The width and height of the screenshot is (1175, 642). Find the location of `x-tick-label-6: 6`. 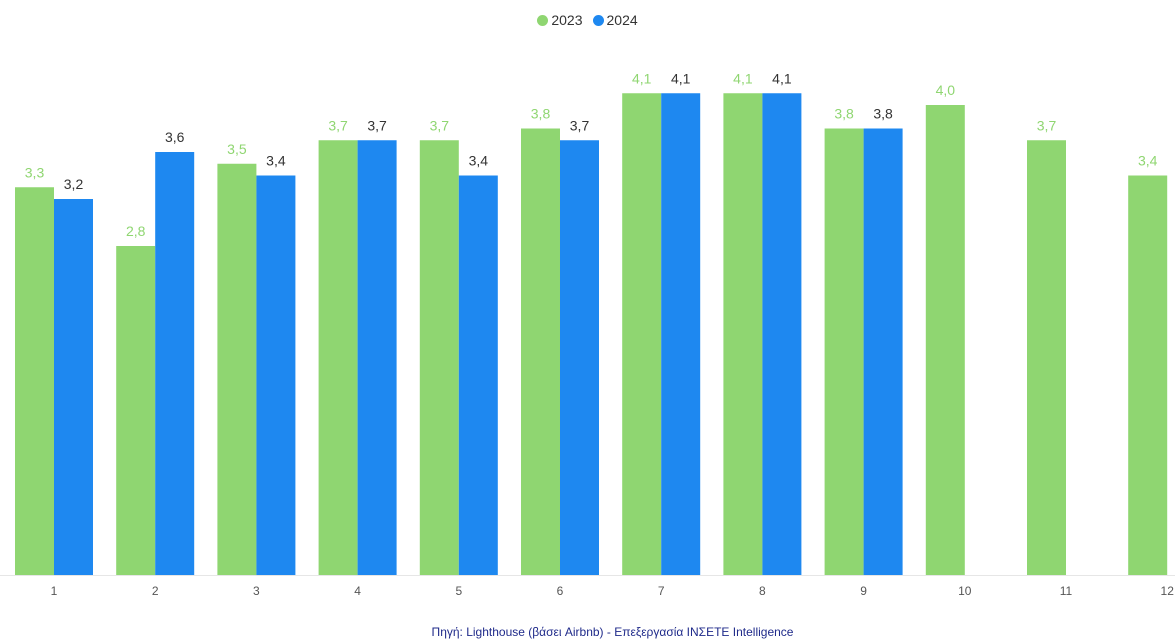

x-tick-label-6: 6 is located at coordinates (560, 591).